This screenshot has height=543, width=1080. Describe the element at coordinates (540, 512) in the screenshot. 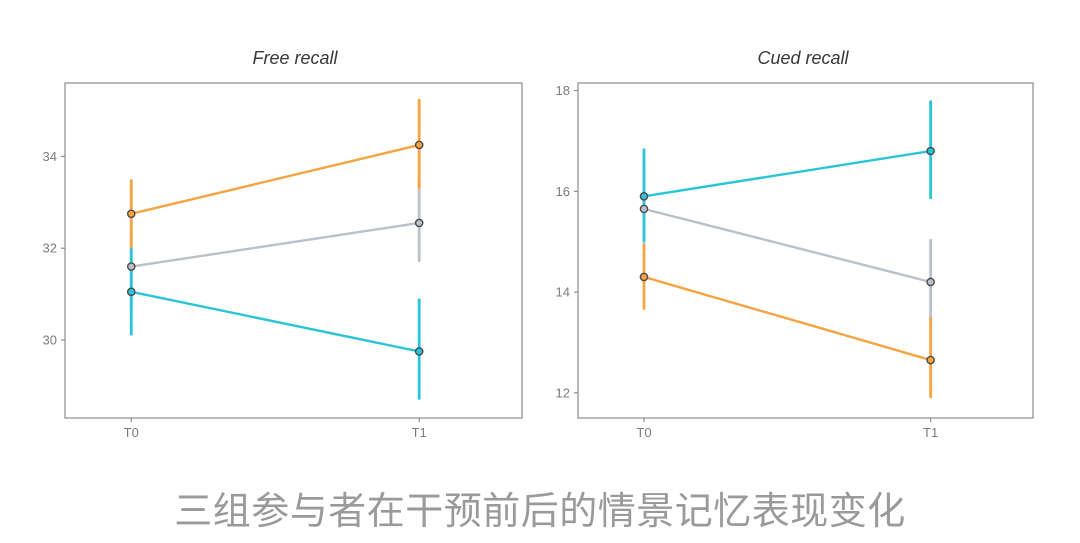

I see `figure-caption: 三组参与者在干预前后的情景记忆表现变化` at that location.